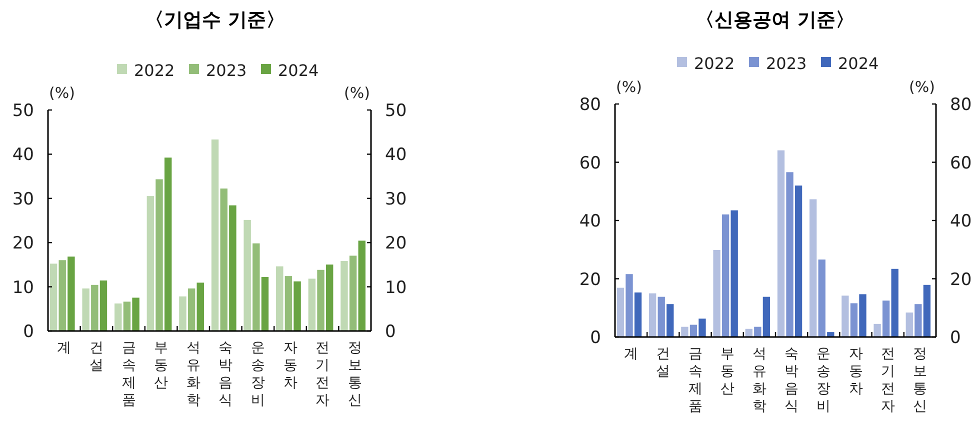 Image resolution: width=977 pixels, height=423 pixels. I want to click on y-tick-label: 60, so click(590, 163).